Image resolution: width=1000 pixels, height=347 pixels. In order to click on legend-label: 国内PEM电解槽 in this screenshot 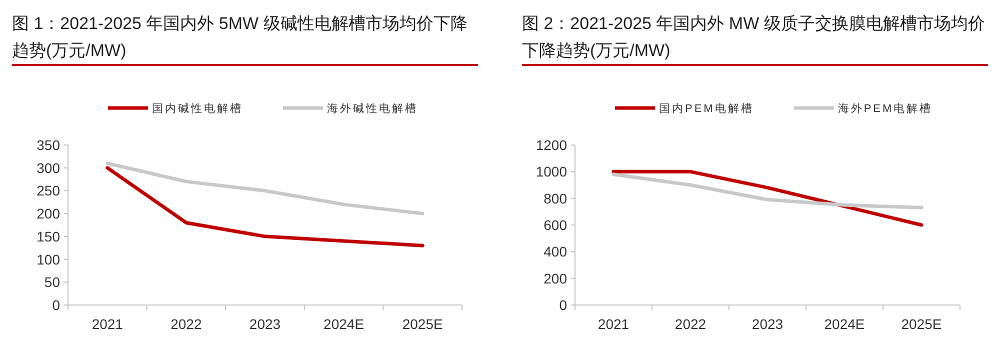, I will do `click(706, 108)`.